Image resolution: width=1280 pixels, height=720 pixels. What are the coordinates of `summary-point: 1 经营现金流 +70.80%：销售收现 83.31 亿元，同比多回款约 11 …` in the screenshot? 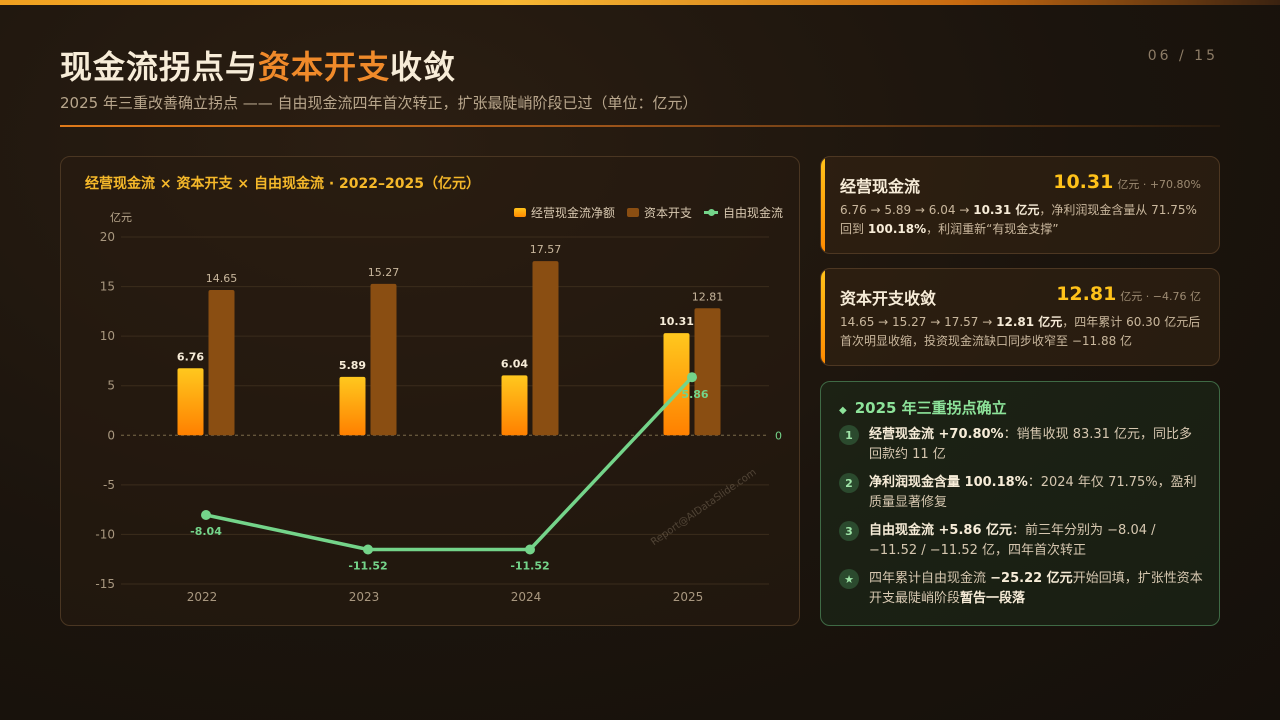 It's located at (1022, 445).